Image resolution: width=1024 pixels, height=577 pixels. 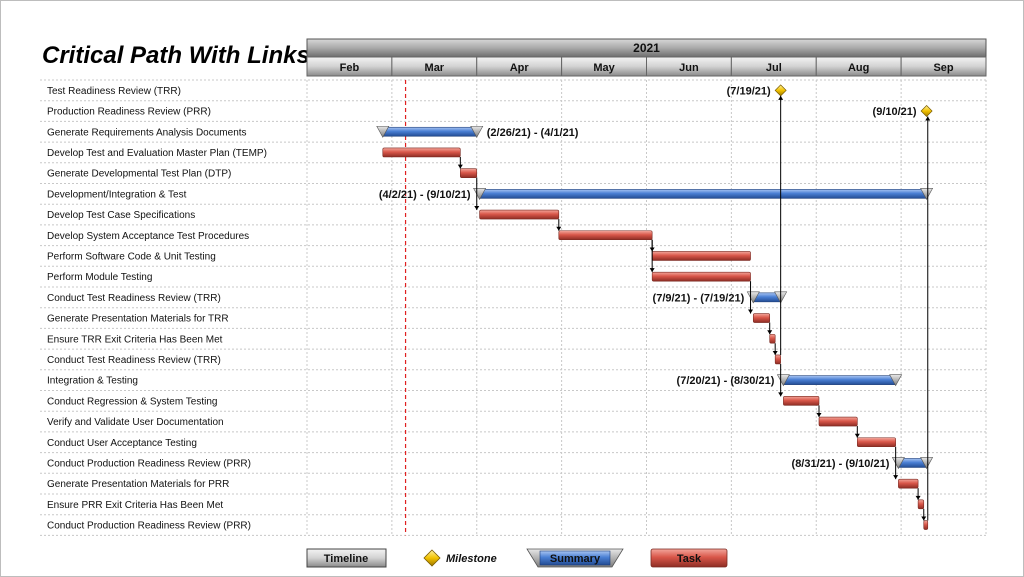 What do you see at coordinates (749, 91) in the screenshot?
I see `milestone-date-label: (7/19/21)` at bounding box center [749, 91].